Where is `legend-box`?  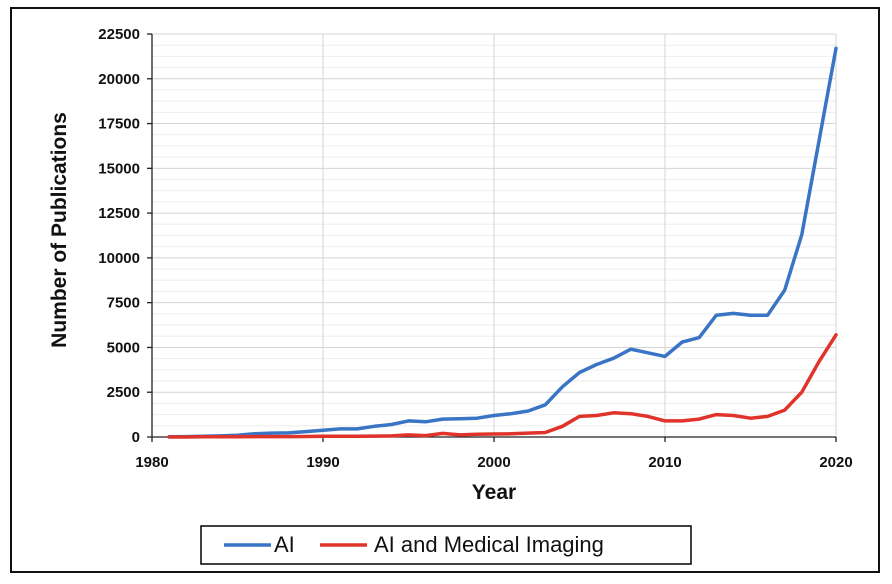
legend-box is located at coordinates (446, 545).